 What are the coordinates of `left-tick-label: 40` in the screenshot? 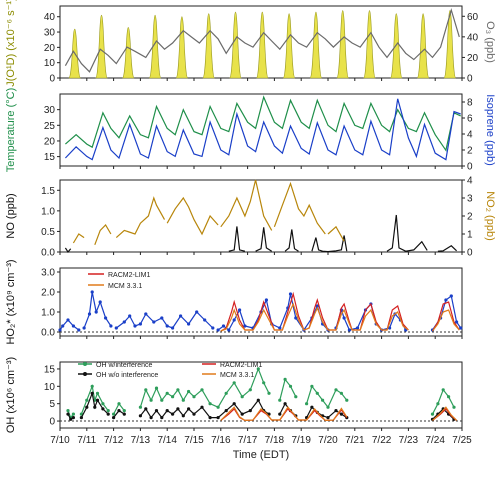 It's located at (50, 17).